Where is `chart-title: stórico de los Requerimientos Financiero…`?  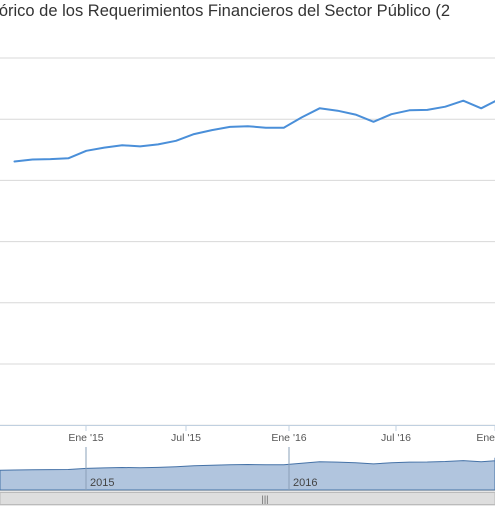
chart-title: stórico de los Requerimientos Financiero… is located at coordinates (225, 11).